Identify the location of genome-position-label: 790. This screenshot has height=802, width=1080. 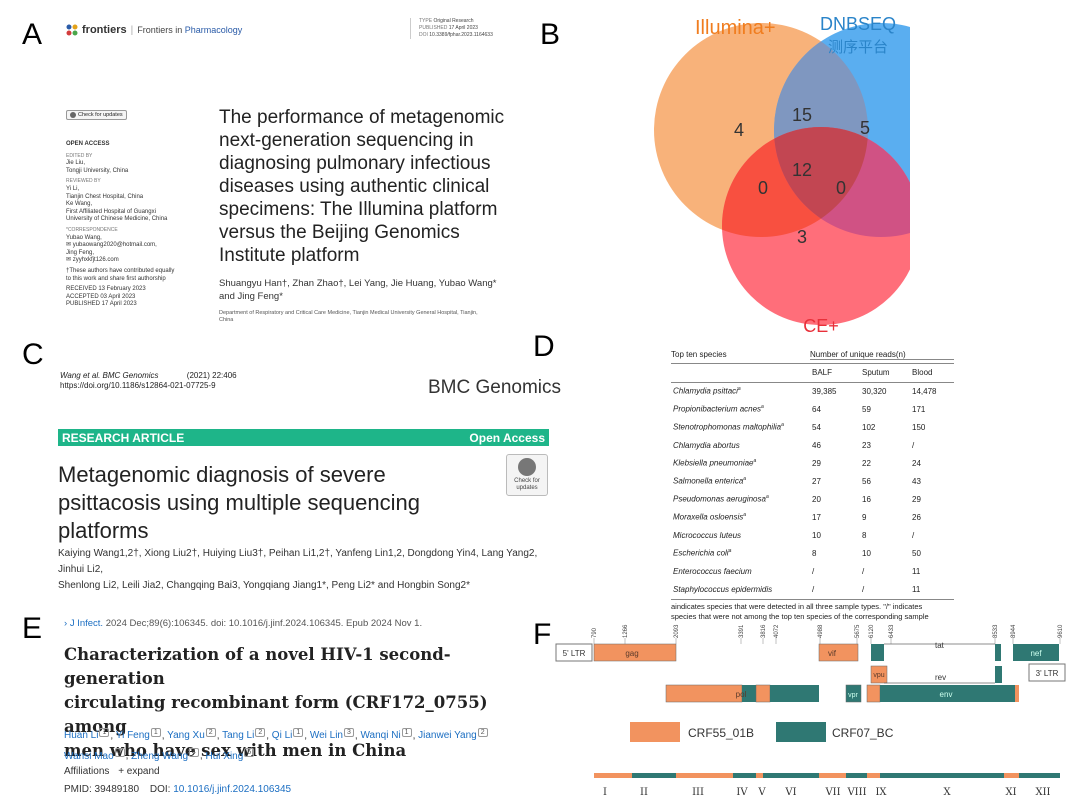
(595, 632).